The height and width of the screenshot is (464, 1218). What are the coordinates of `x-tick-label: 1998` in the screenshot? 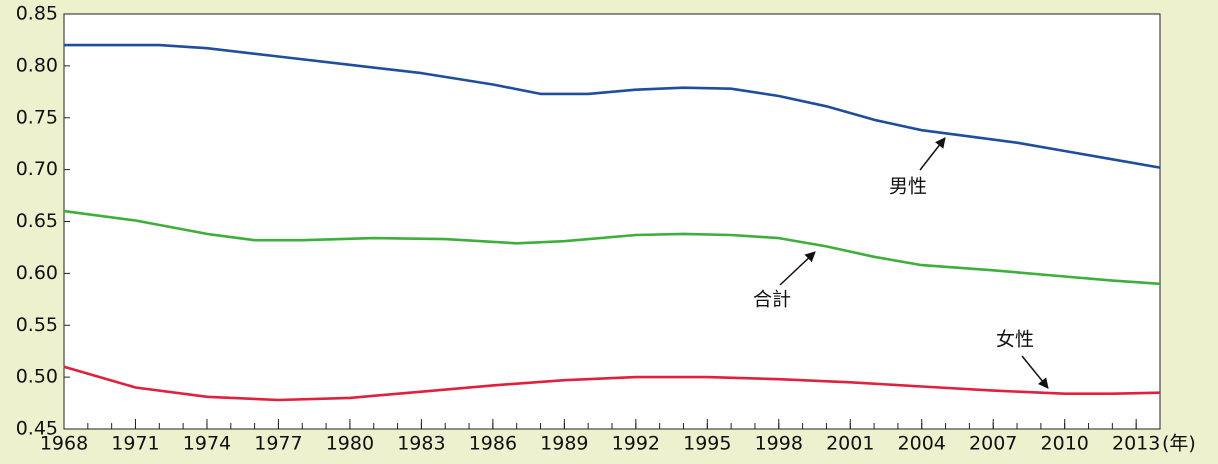 It's located at (779, 444).